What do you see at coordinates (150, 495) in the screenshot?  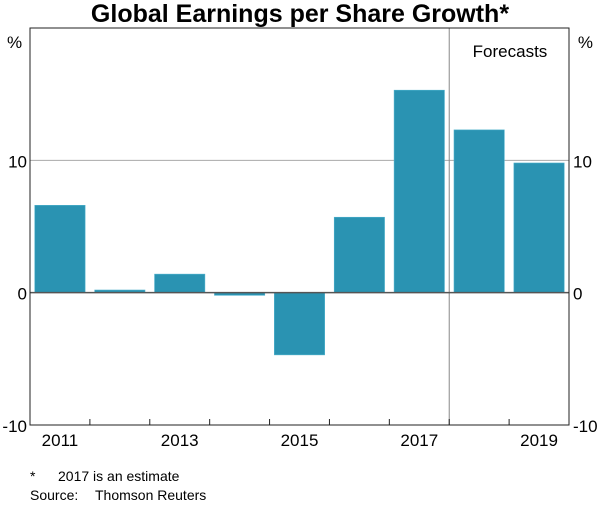 I see `source-text: Thomson Reuters` at bounding box center [150, 495].